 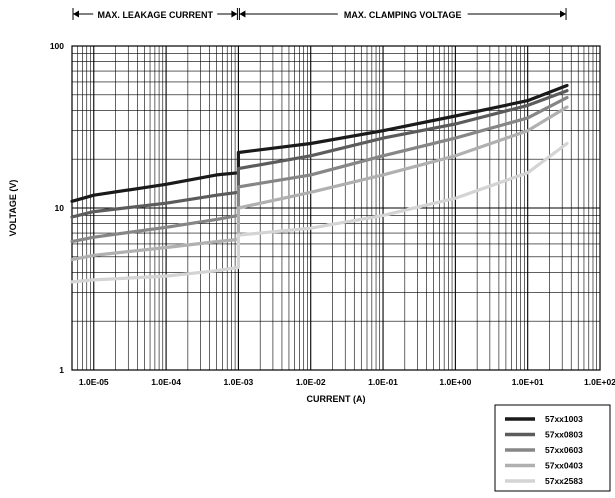 I want to click on legend: 57xx1003 57xx0803 57xx0603 57xx0403 57xx2583, so click(x=552, y=448).